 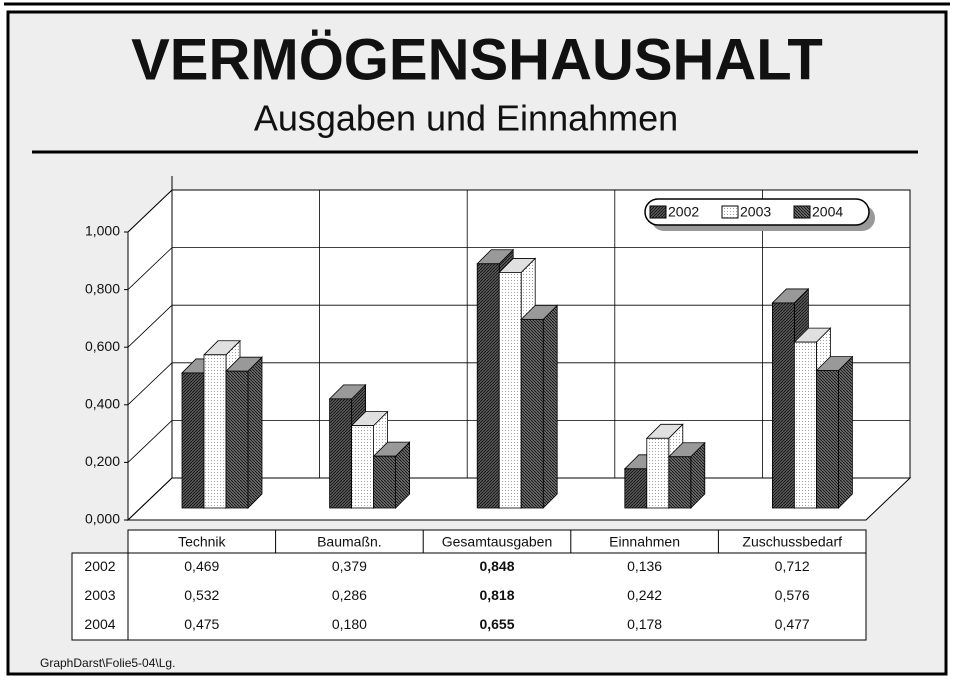 What do you see at coordinates (349, 542) in the screenshot?
I see `column-header: Baumaßn.` at bounding box center [349, 542].